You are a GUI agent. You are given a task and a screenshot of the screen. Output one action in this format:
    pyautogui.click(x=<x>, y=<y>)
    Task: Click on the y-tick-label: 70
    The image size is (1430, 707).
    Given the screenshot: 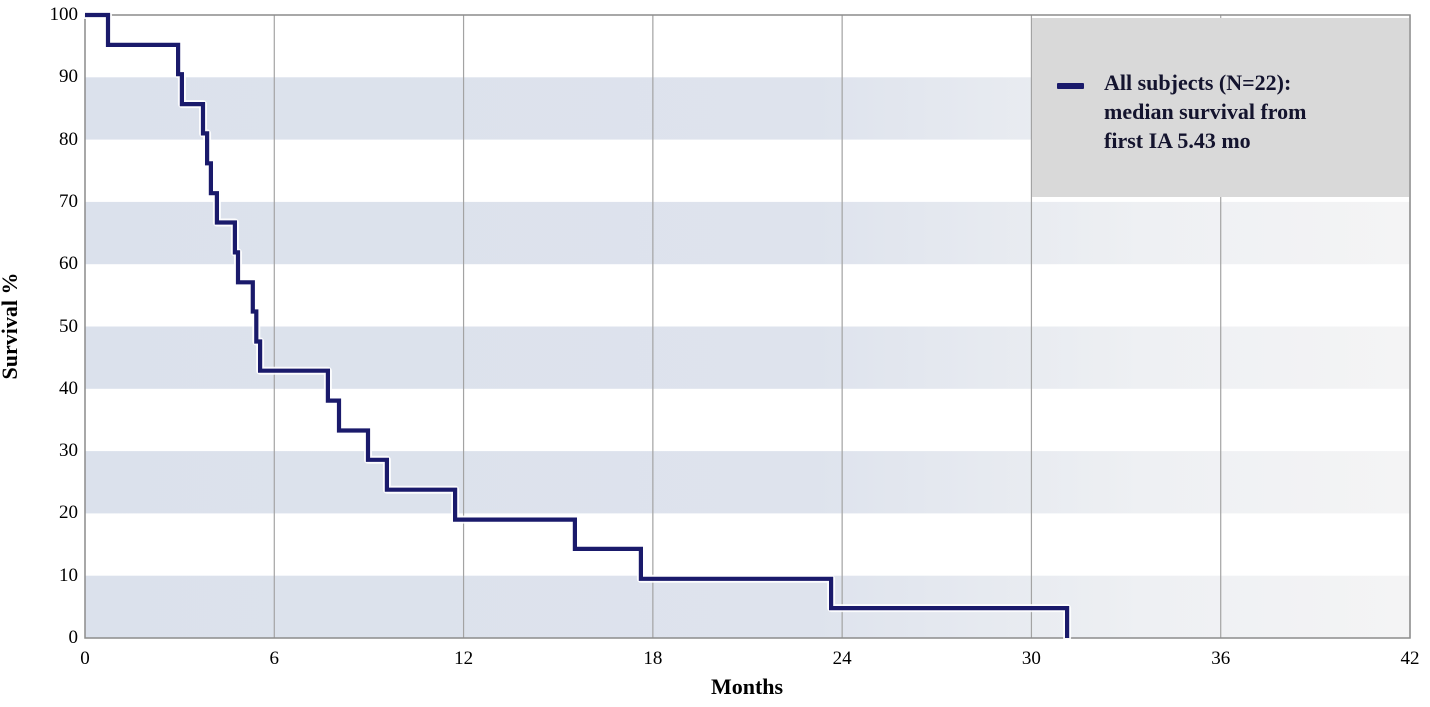 What is the action you would take?
    pyautogui.click(x=68, y=201)
    